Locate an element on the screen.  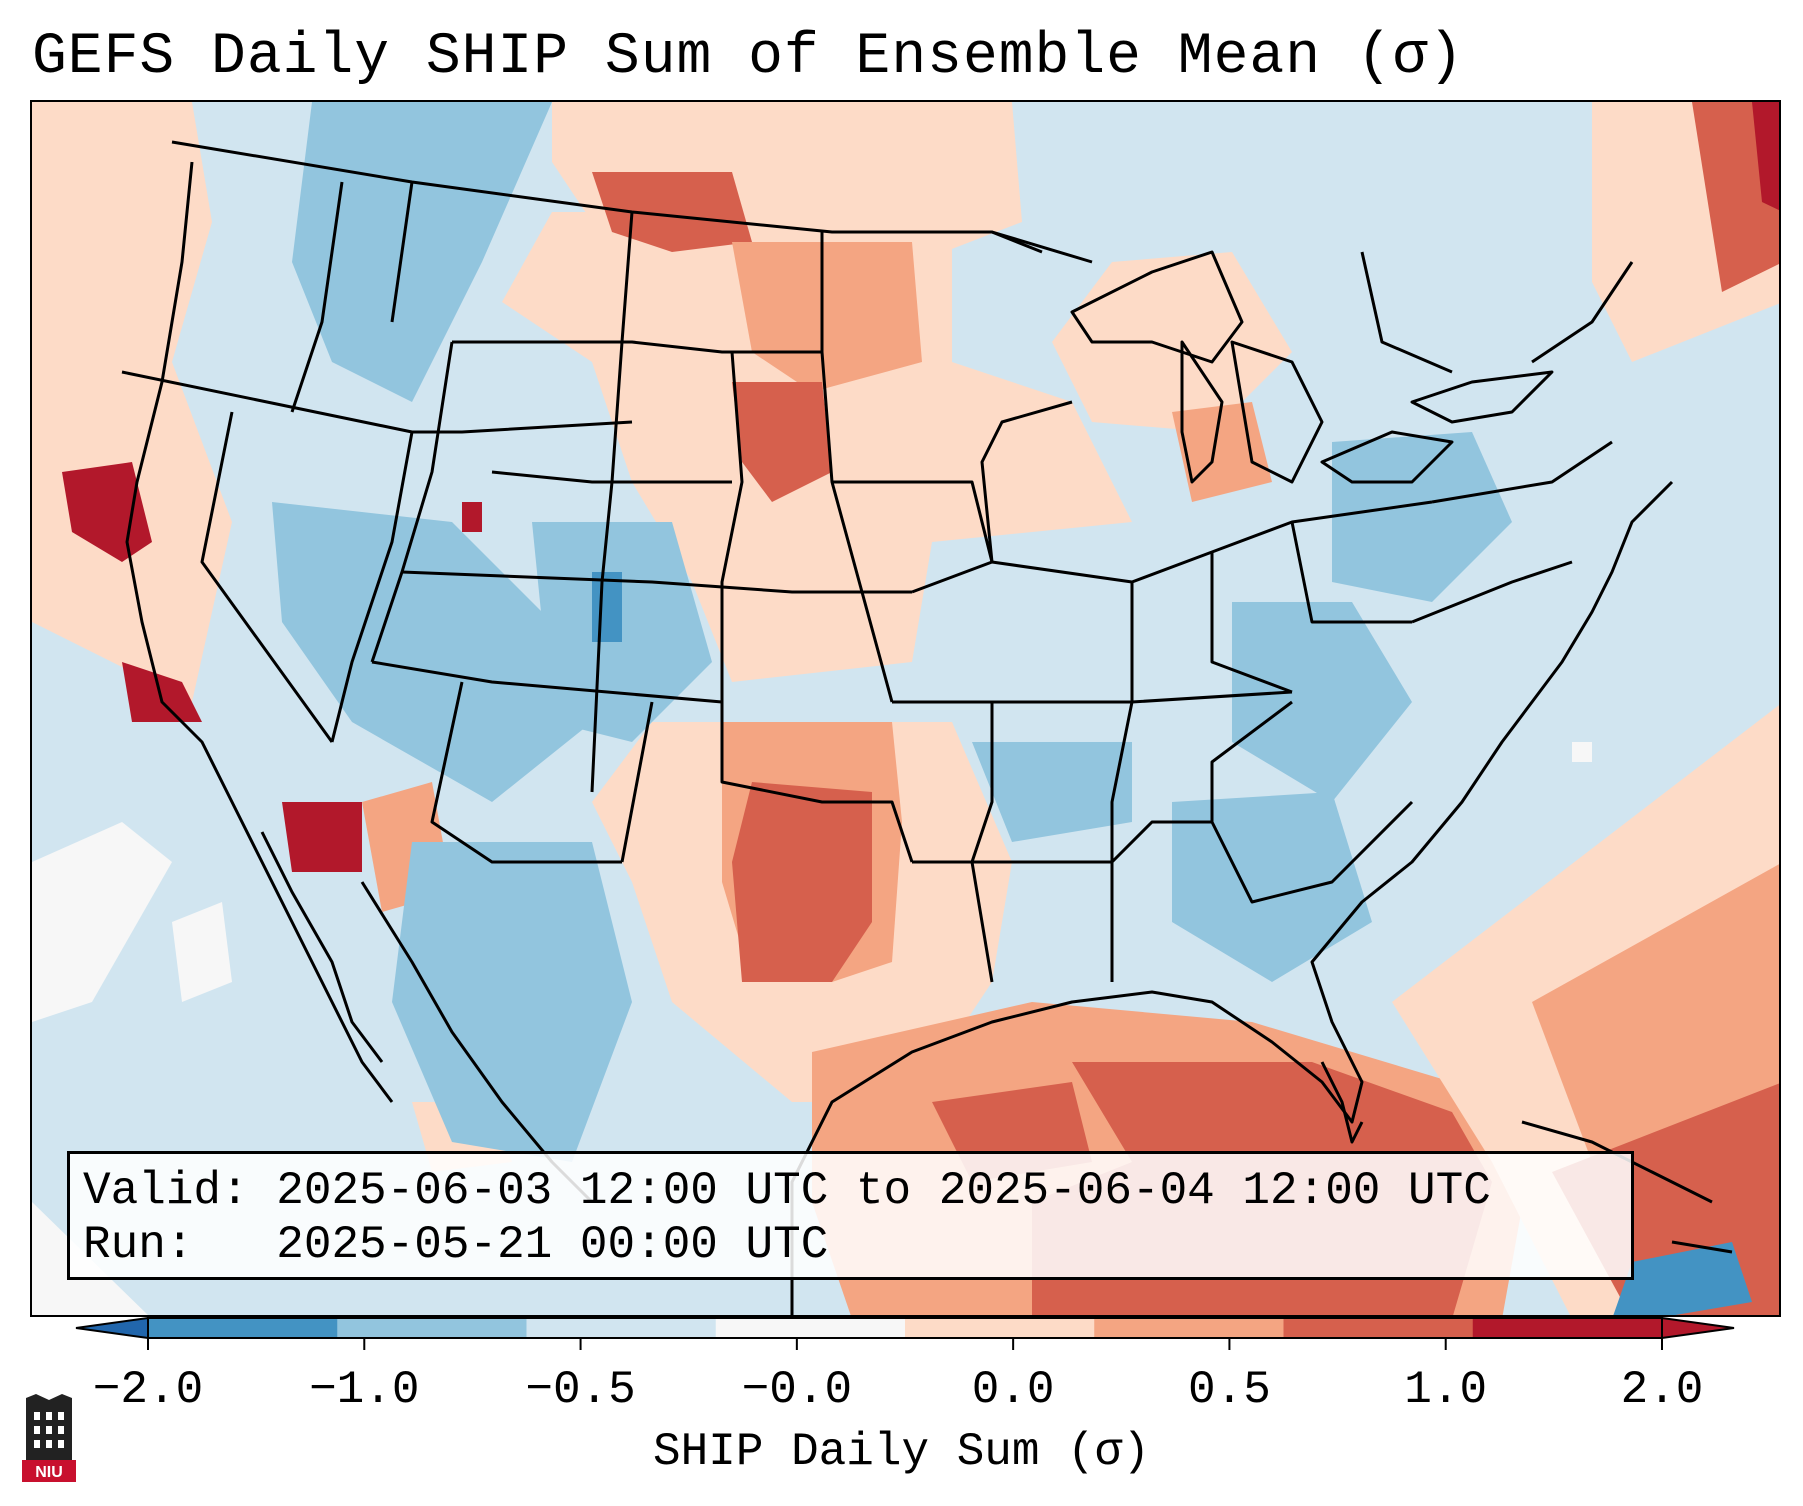
colorbar is located at coordinates (905, 1333).